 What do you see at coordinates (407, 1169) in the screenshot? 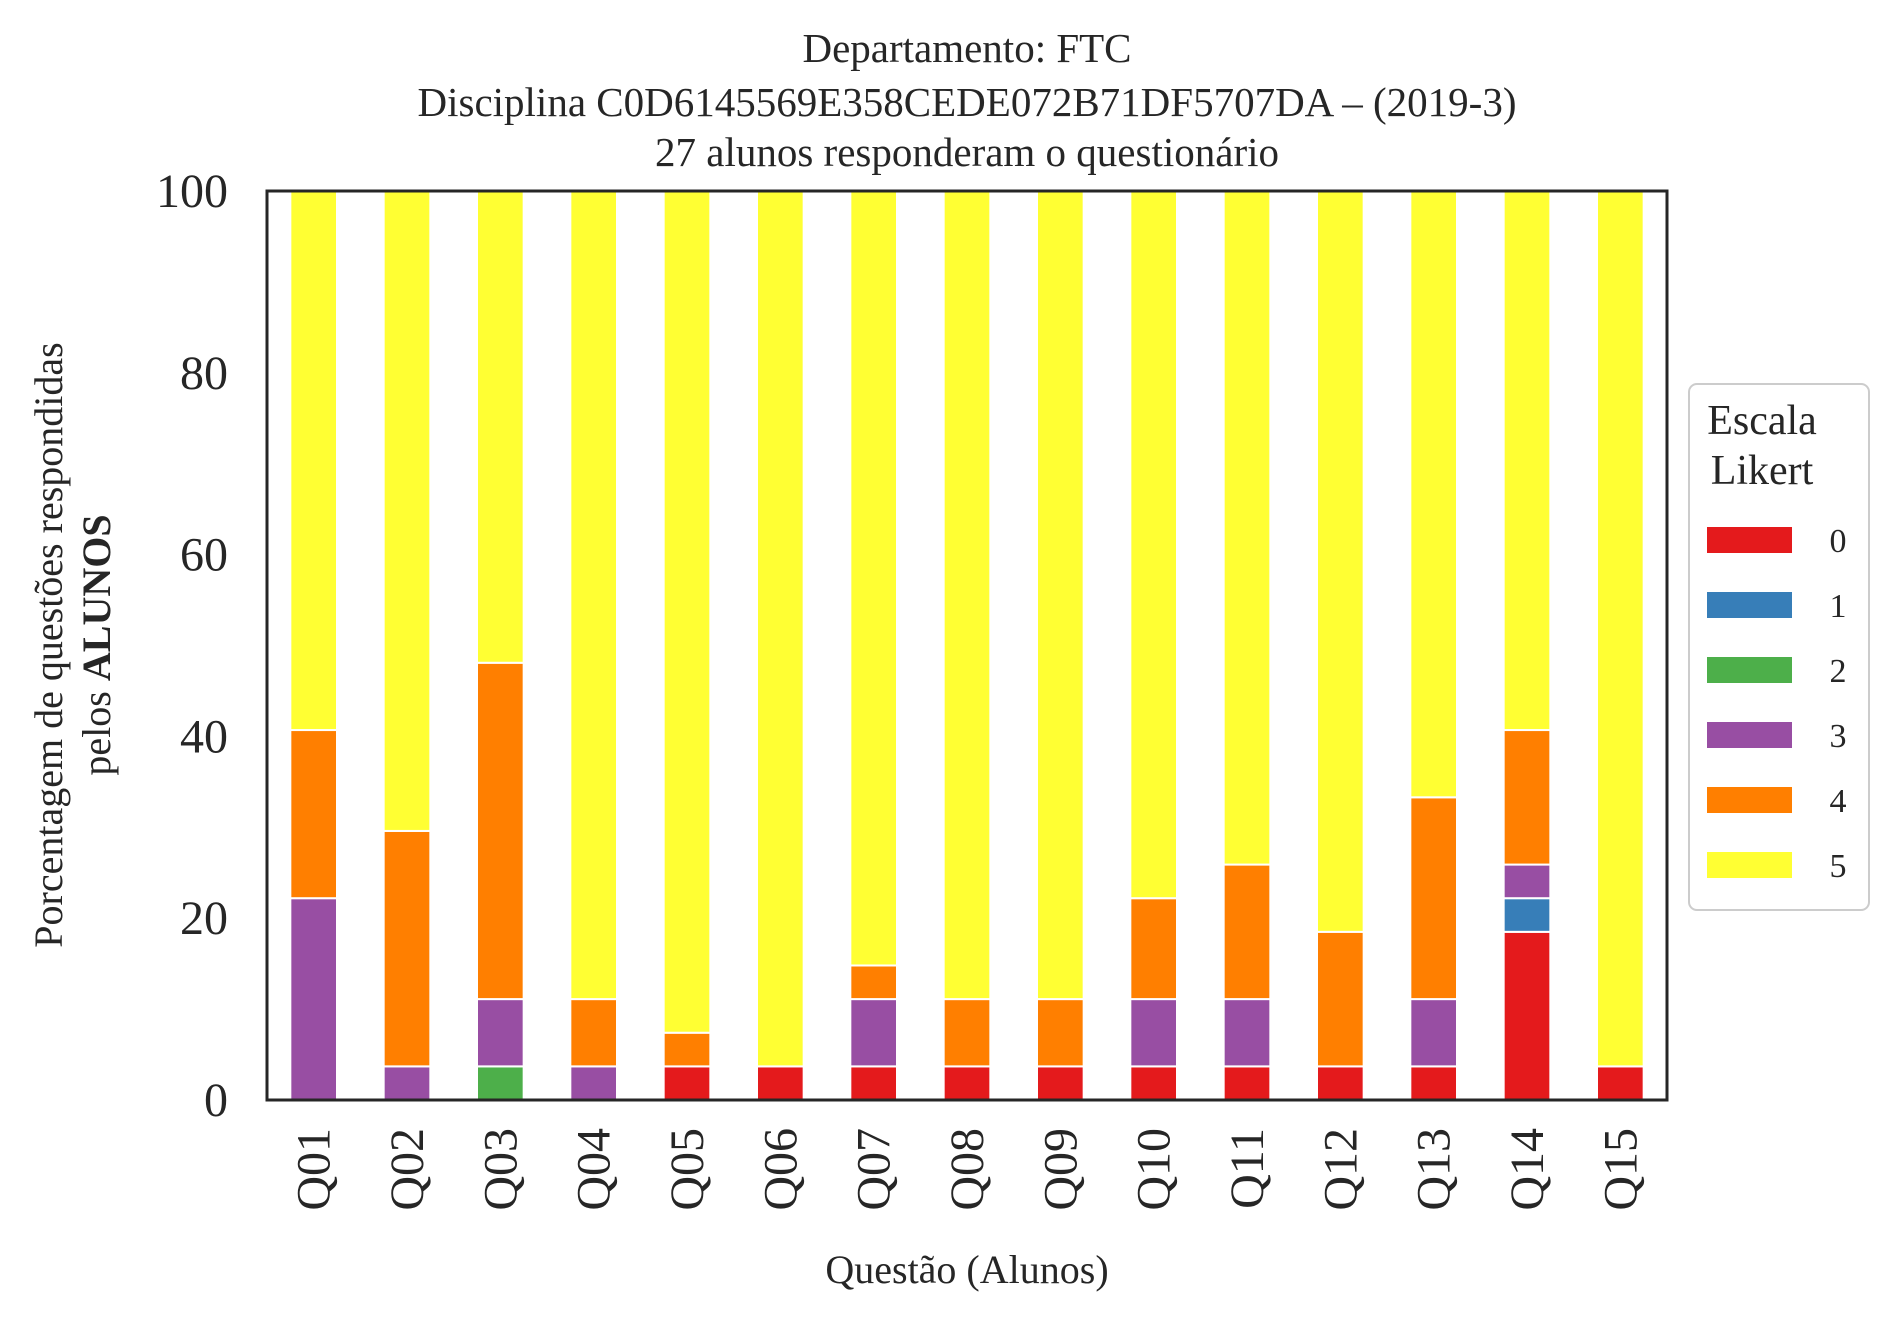
I see `x-tick-q02: Q02` at bounding box center [407, 1169].